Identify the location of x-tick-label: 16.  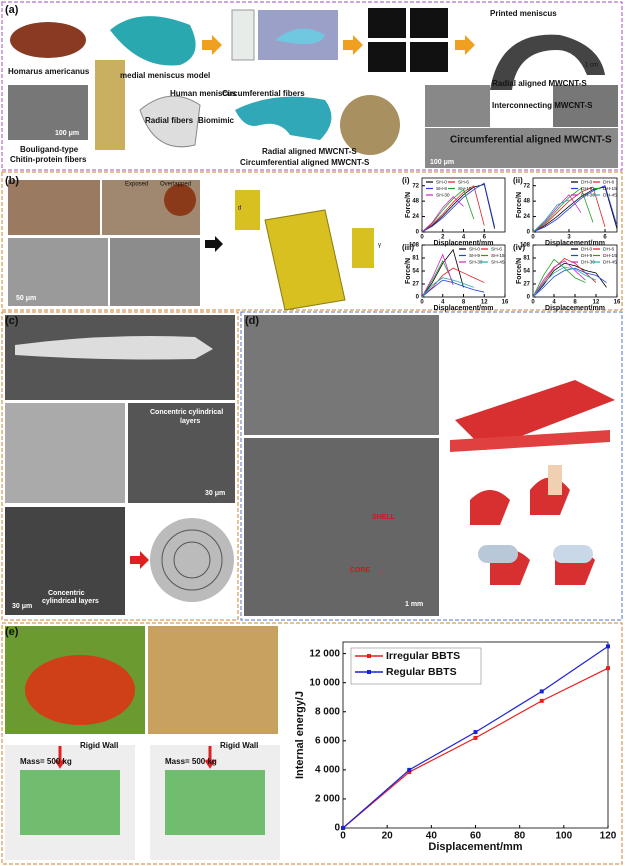
(617, 302).